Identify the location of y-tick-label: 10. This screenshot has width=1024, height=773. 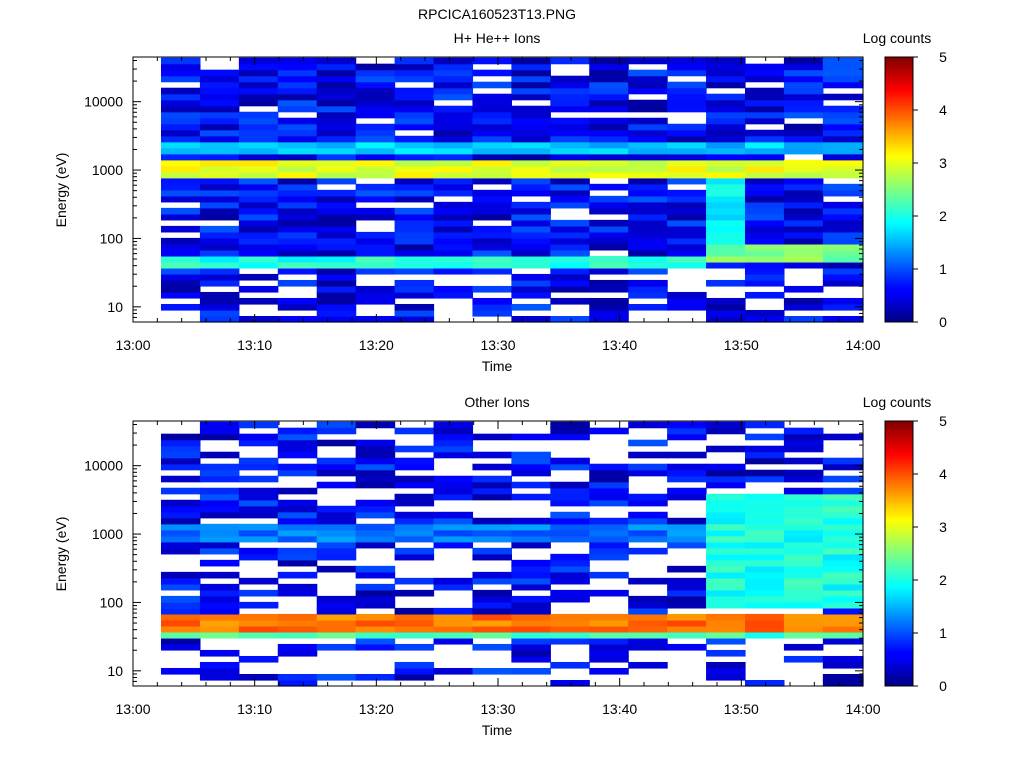
(115, 307).